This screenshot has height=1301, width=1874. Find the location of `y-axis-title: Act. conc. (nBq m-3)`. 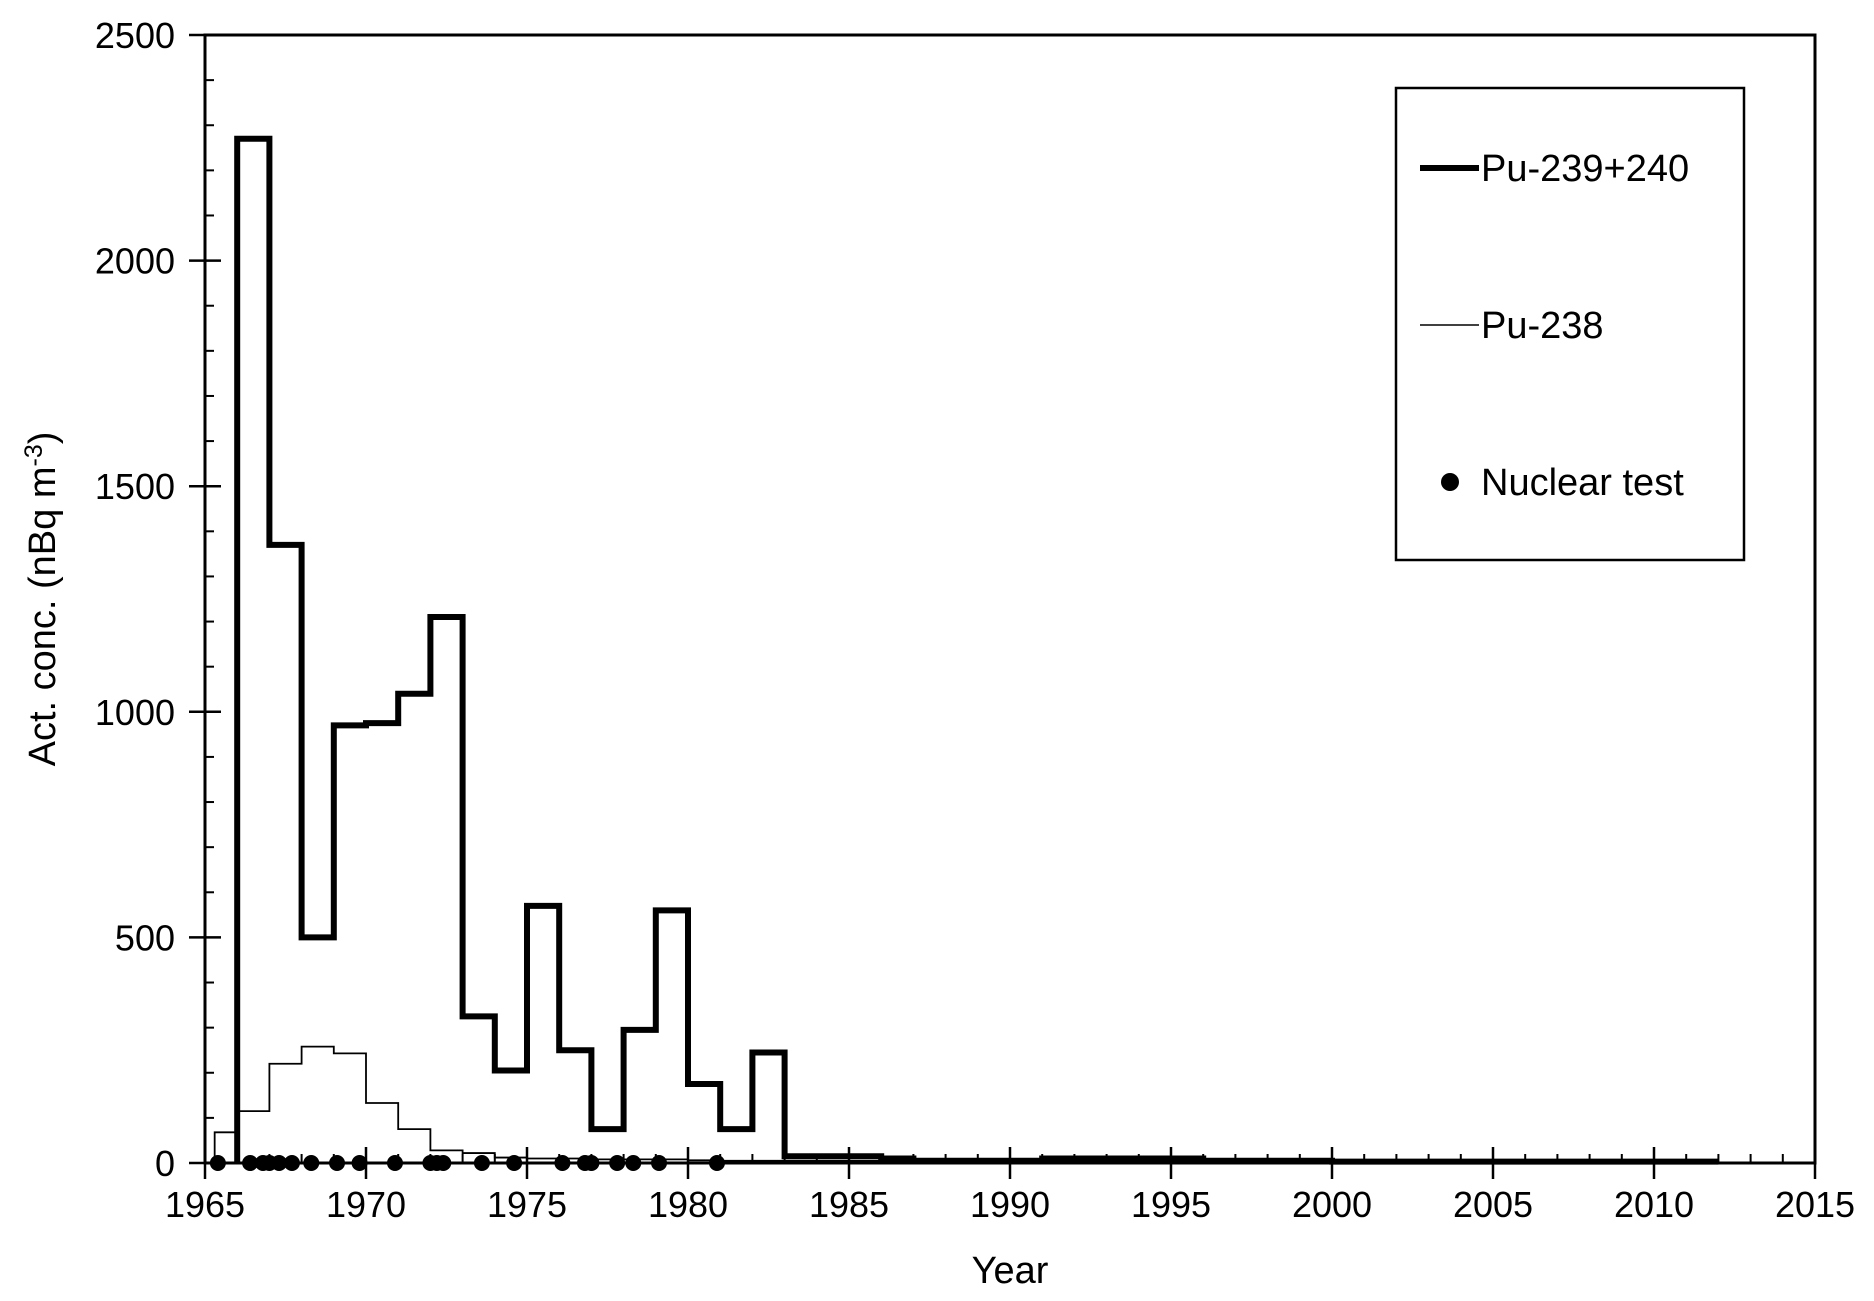

y-axis-title: Act. conc. (nBq m-3) is located at coordinates (42, 599).